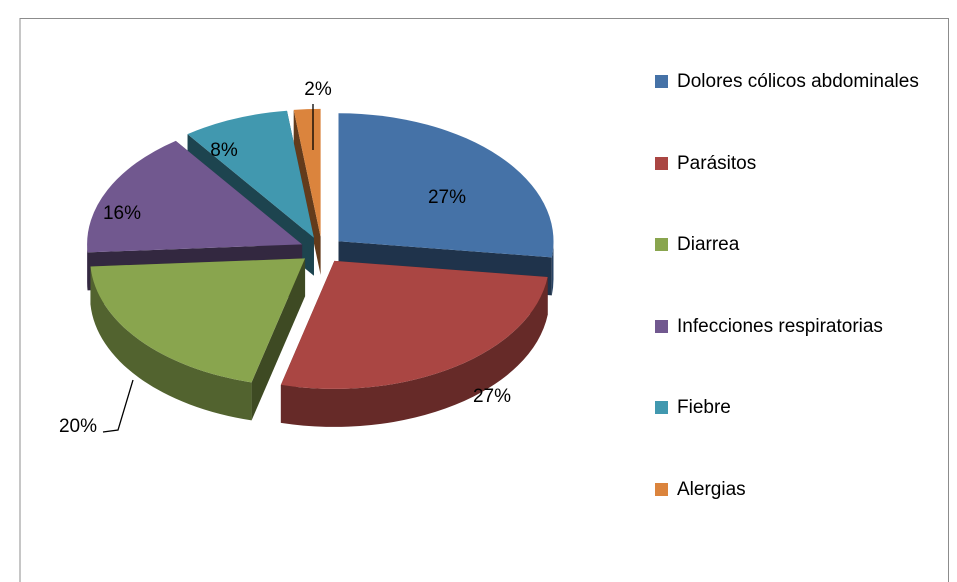 This screenshot has height=582, width=957. What do you see at coordinates (704, 407) in the screenshot?
I see `legend-label: Fiebre` at bounding box center [704, 407].